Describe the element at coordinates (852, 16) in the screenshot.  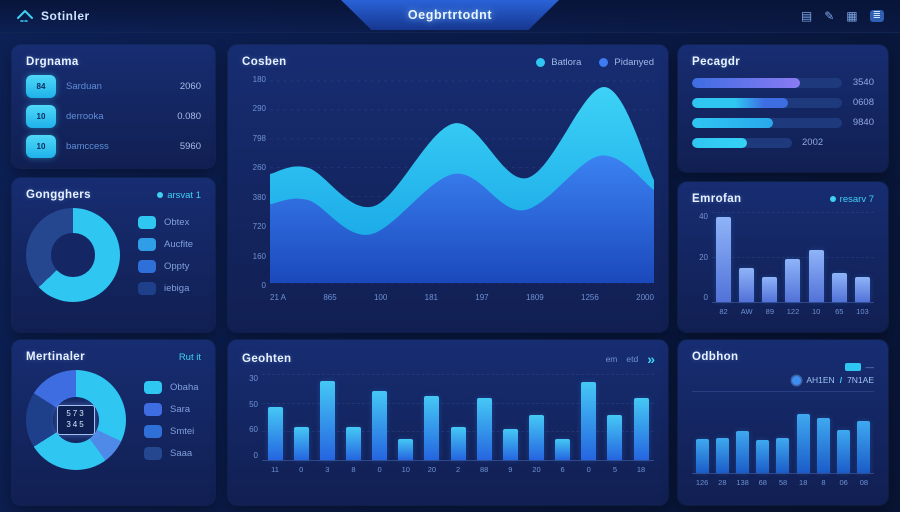
I see `apps-icon: ▦` at that location.